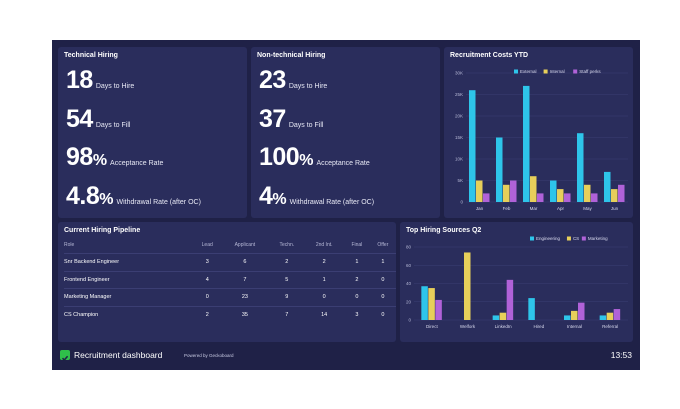  Describe the element at coordinates (444, 230) in the screenshot. I see `panel-title: Top Hiring Sources Q2` at that location.